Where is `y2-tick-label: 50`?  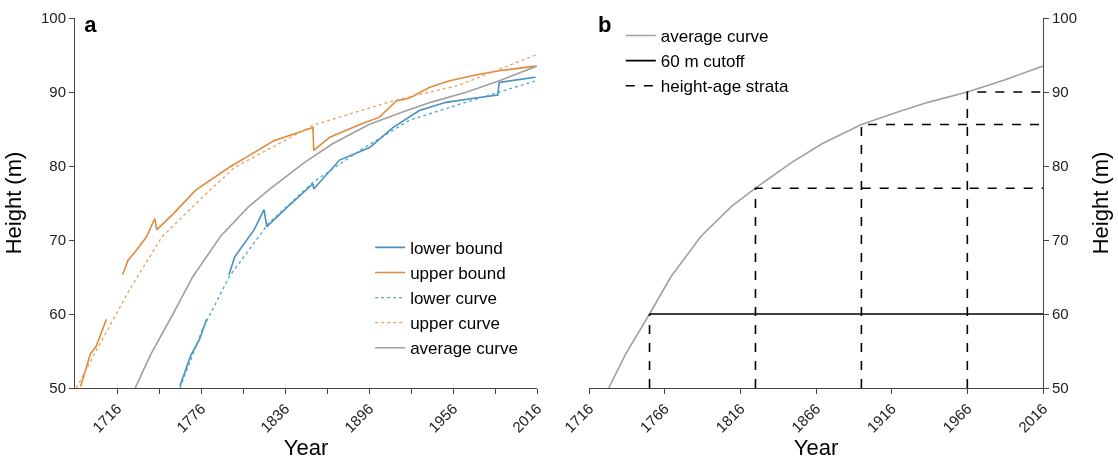
y2-tick-label: 50 is located at coordinates (1060, 388).